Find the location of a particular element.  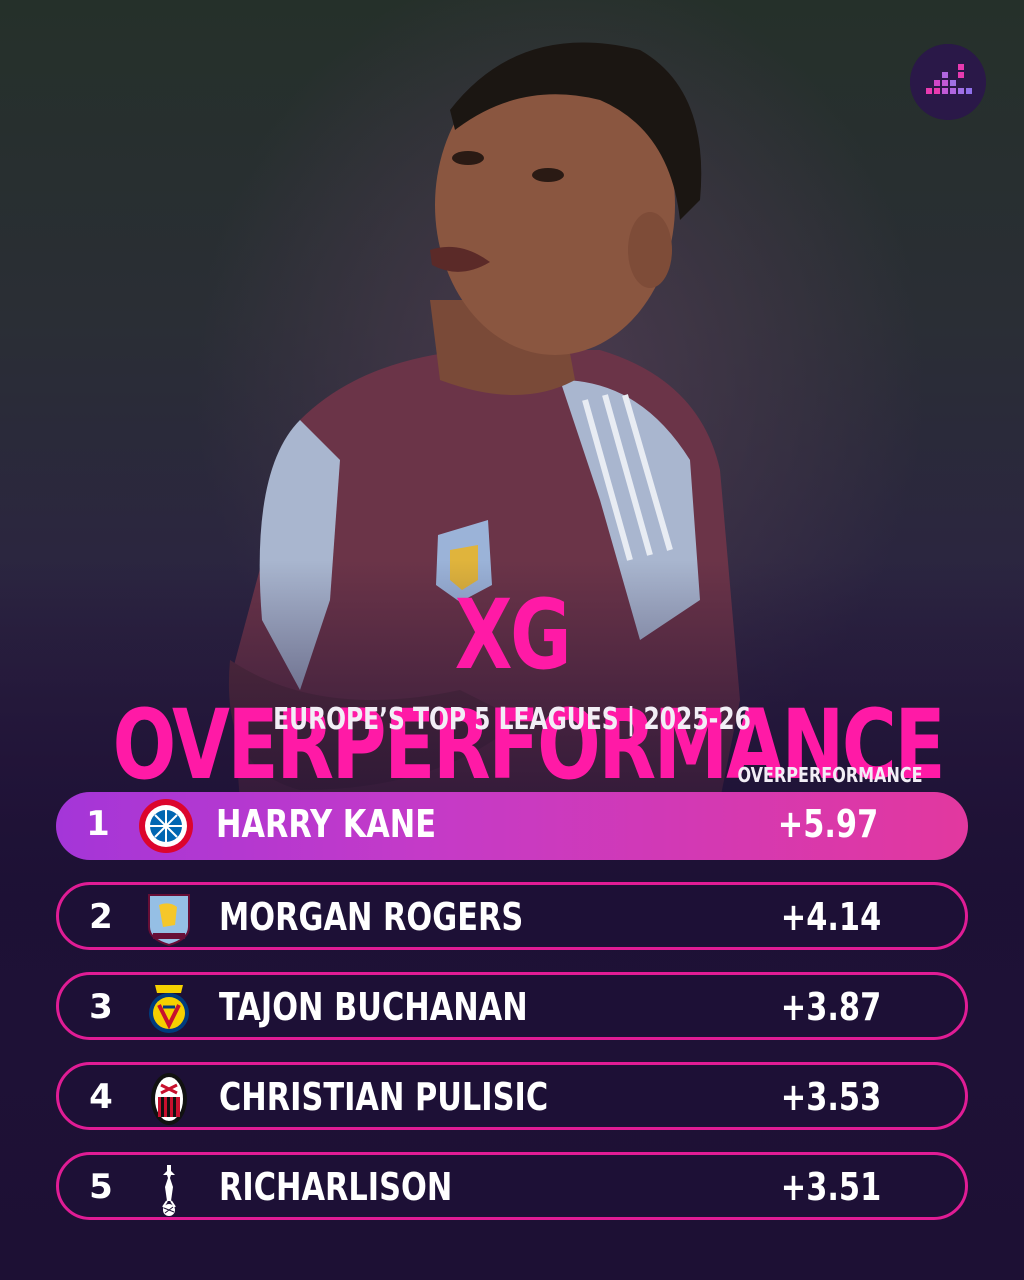

player-name: TAJON BUCHANAN is located at coordinates (373, 1007).